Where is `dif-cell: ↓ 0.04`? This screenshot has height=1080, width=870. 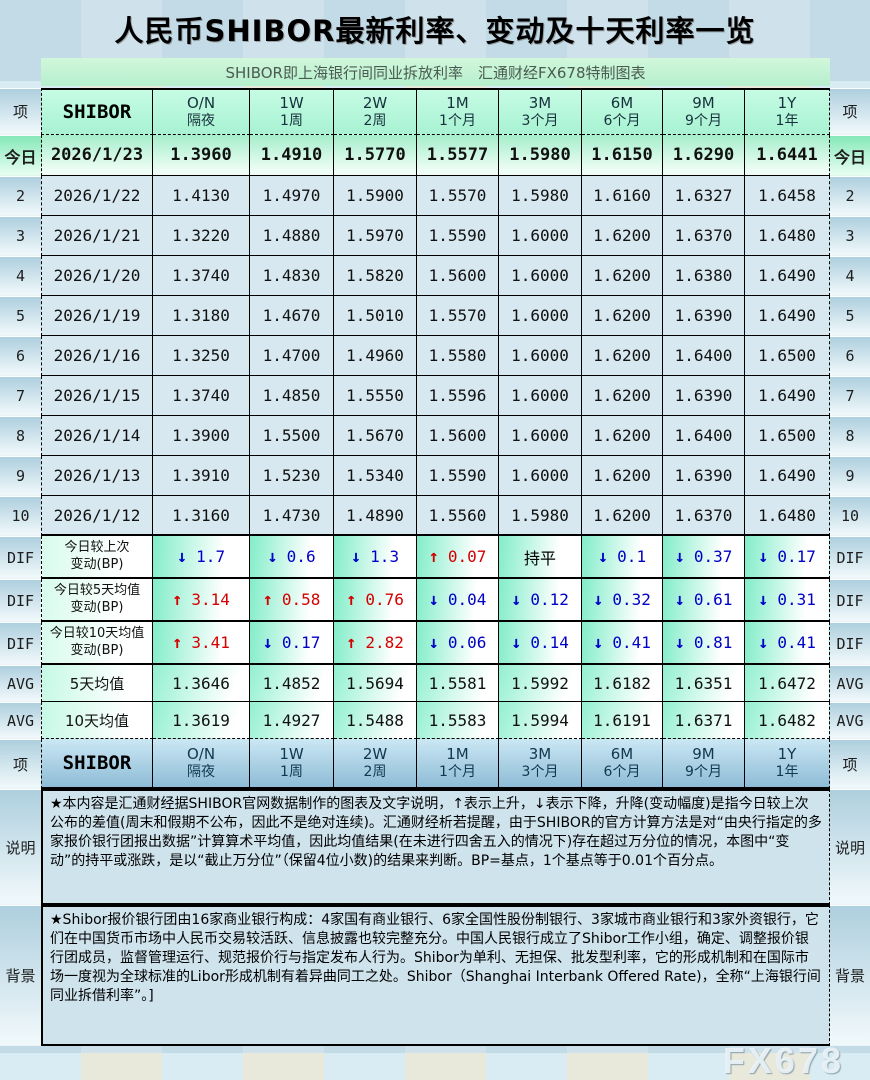 dif-cell: ↓ 0.04 is located at coordinates (458, 600).